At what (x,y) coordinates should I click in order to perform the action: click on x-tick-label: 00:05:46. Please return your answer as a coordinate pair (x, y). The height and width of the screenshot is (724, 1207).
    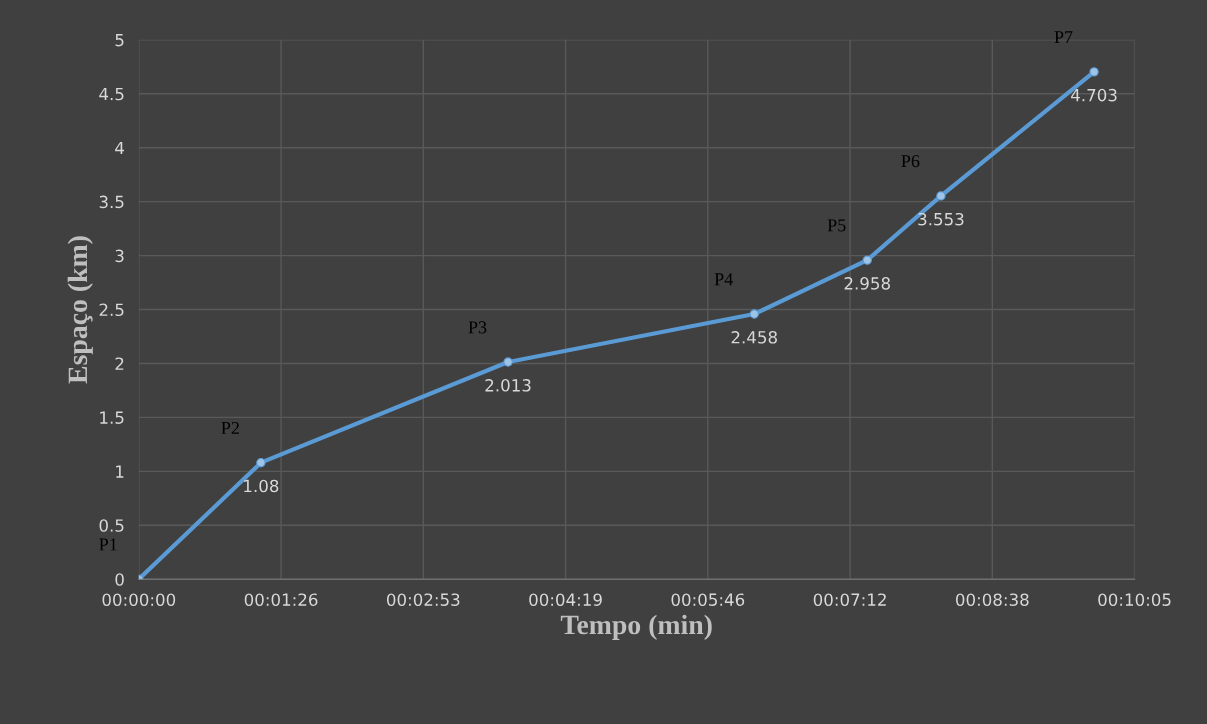
    Looking at the image, I should click on (708, 599).